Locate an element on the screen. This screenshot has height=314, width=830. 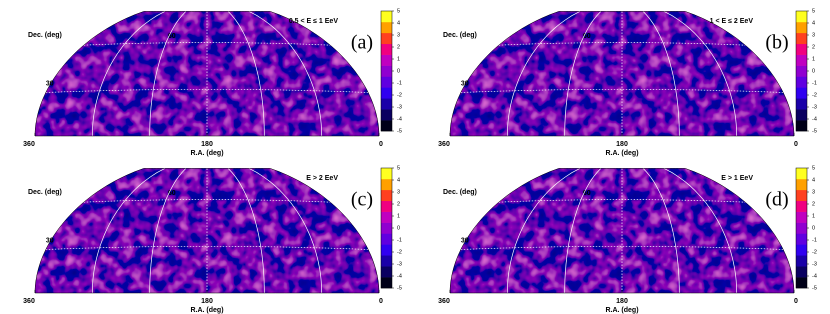
colorbar-tick-label: -5 is located at coordinates (814, 288).